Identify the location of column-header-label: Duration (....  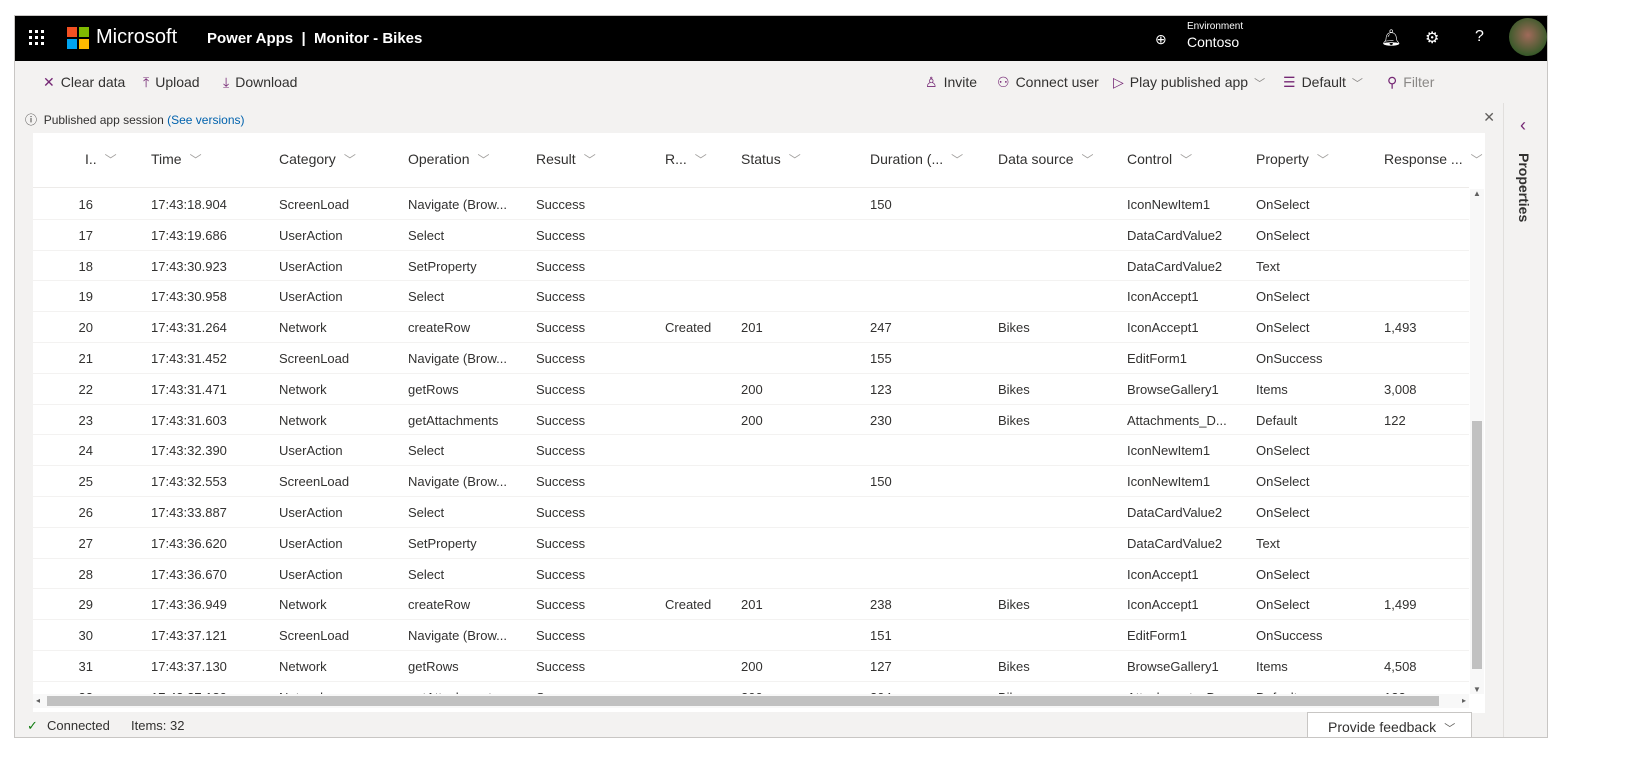
(907, 159).